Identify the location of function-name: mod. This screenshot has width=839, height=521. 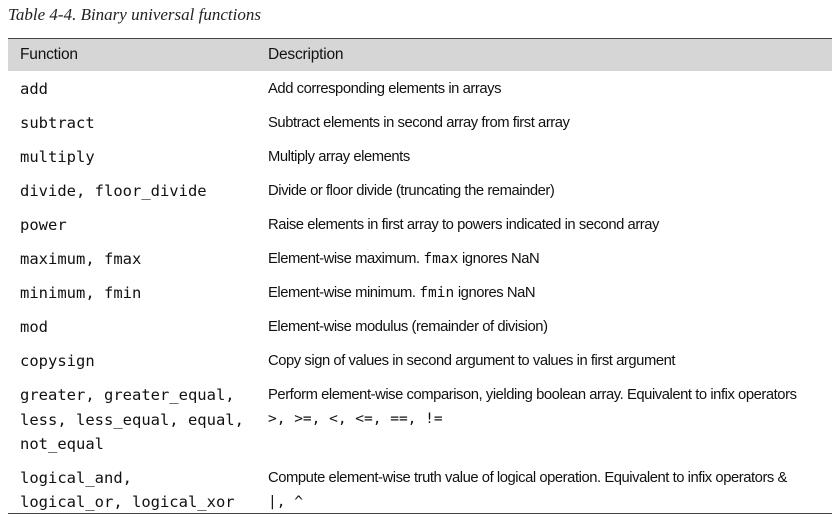
(34, 327).